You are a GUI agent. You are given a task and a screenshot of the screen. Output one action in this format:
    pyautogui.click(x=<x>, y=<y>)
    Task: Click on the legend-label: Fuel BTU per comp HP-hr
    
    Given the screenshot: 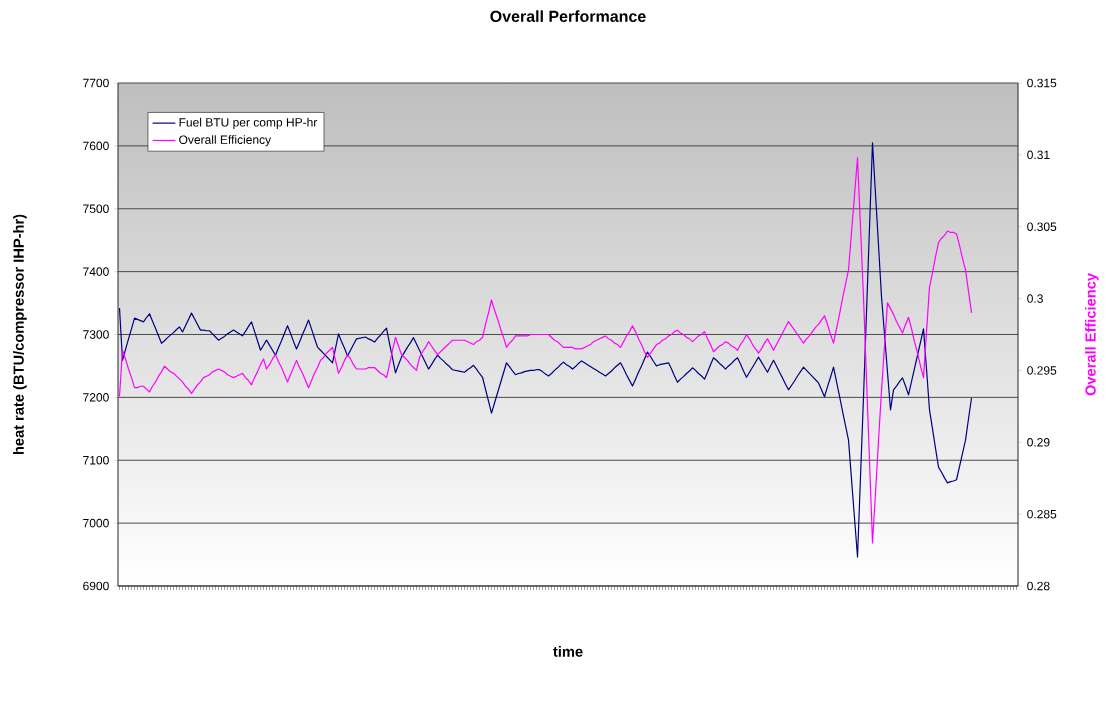 What is the action you would take?
    pyautogui.click(x=248, y=123)
    